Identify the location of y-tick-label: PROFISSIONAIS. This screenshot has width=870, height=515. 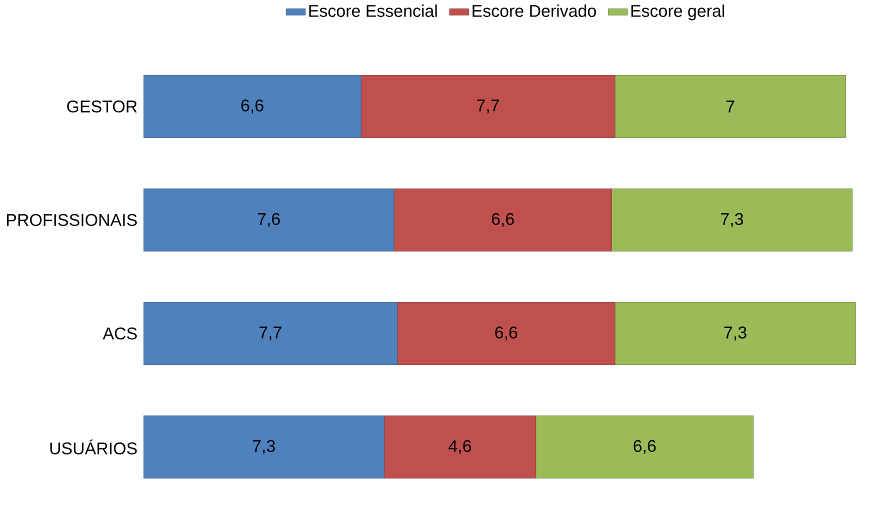
(72, 220).